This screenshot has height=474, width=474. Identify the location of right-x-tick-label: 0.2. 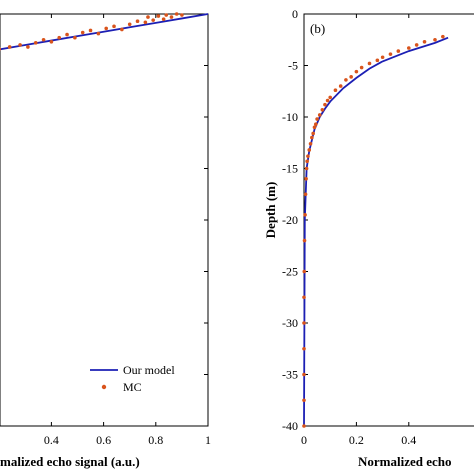
(356, 440).